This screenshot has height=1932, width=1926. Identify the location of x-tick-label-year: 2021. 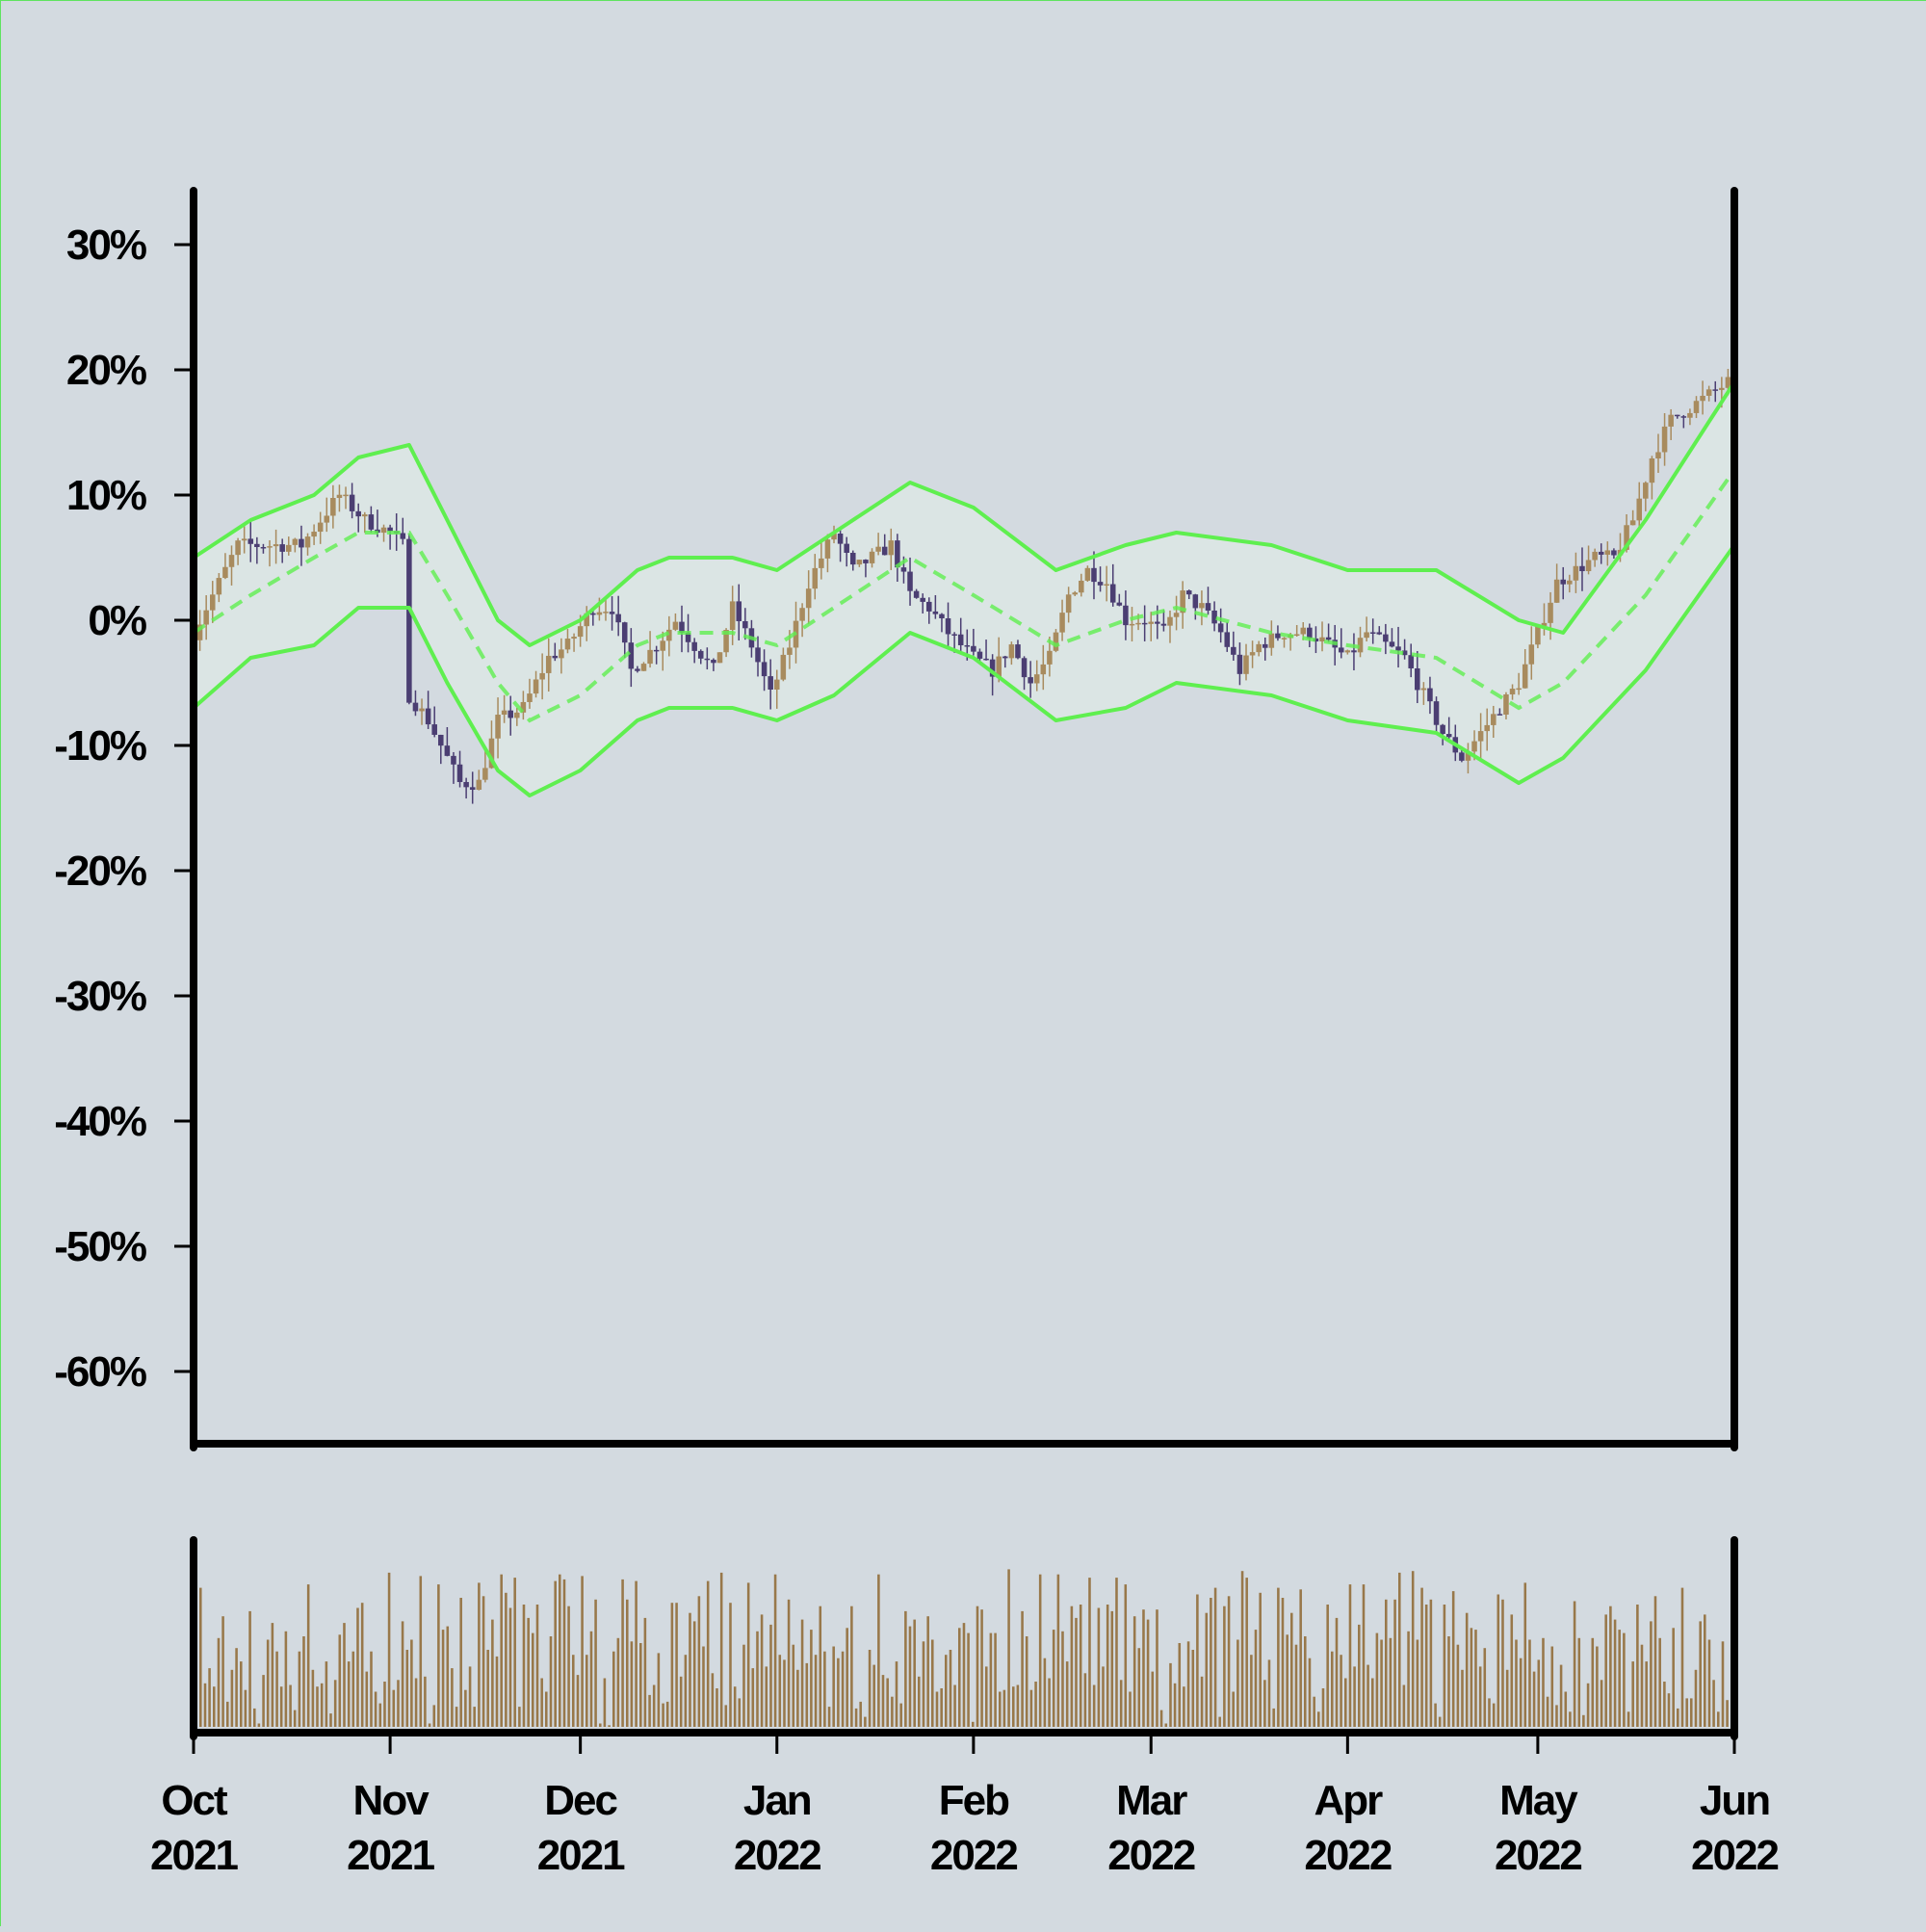
(390, 1855).